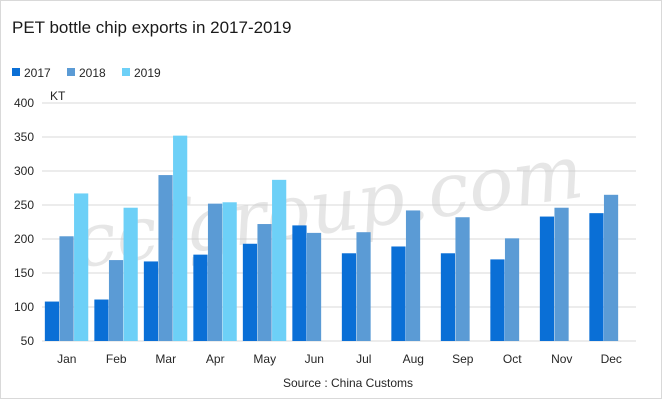 Image resolution: width=664 pixels, height=401 pixels. Describe the element at coordinates (24, 103) in the screenshot. I see `y-tick-label: 400` at that location.